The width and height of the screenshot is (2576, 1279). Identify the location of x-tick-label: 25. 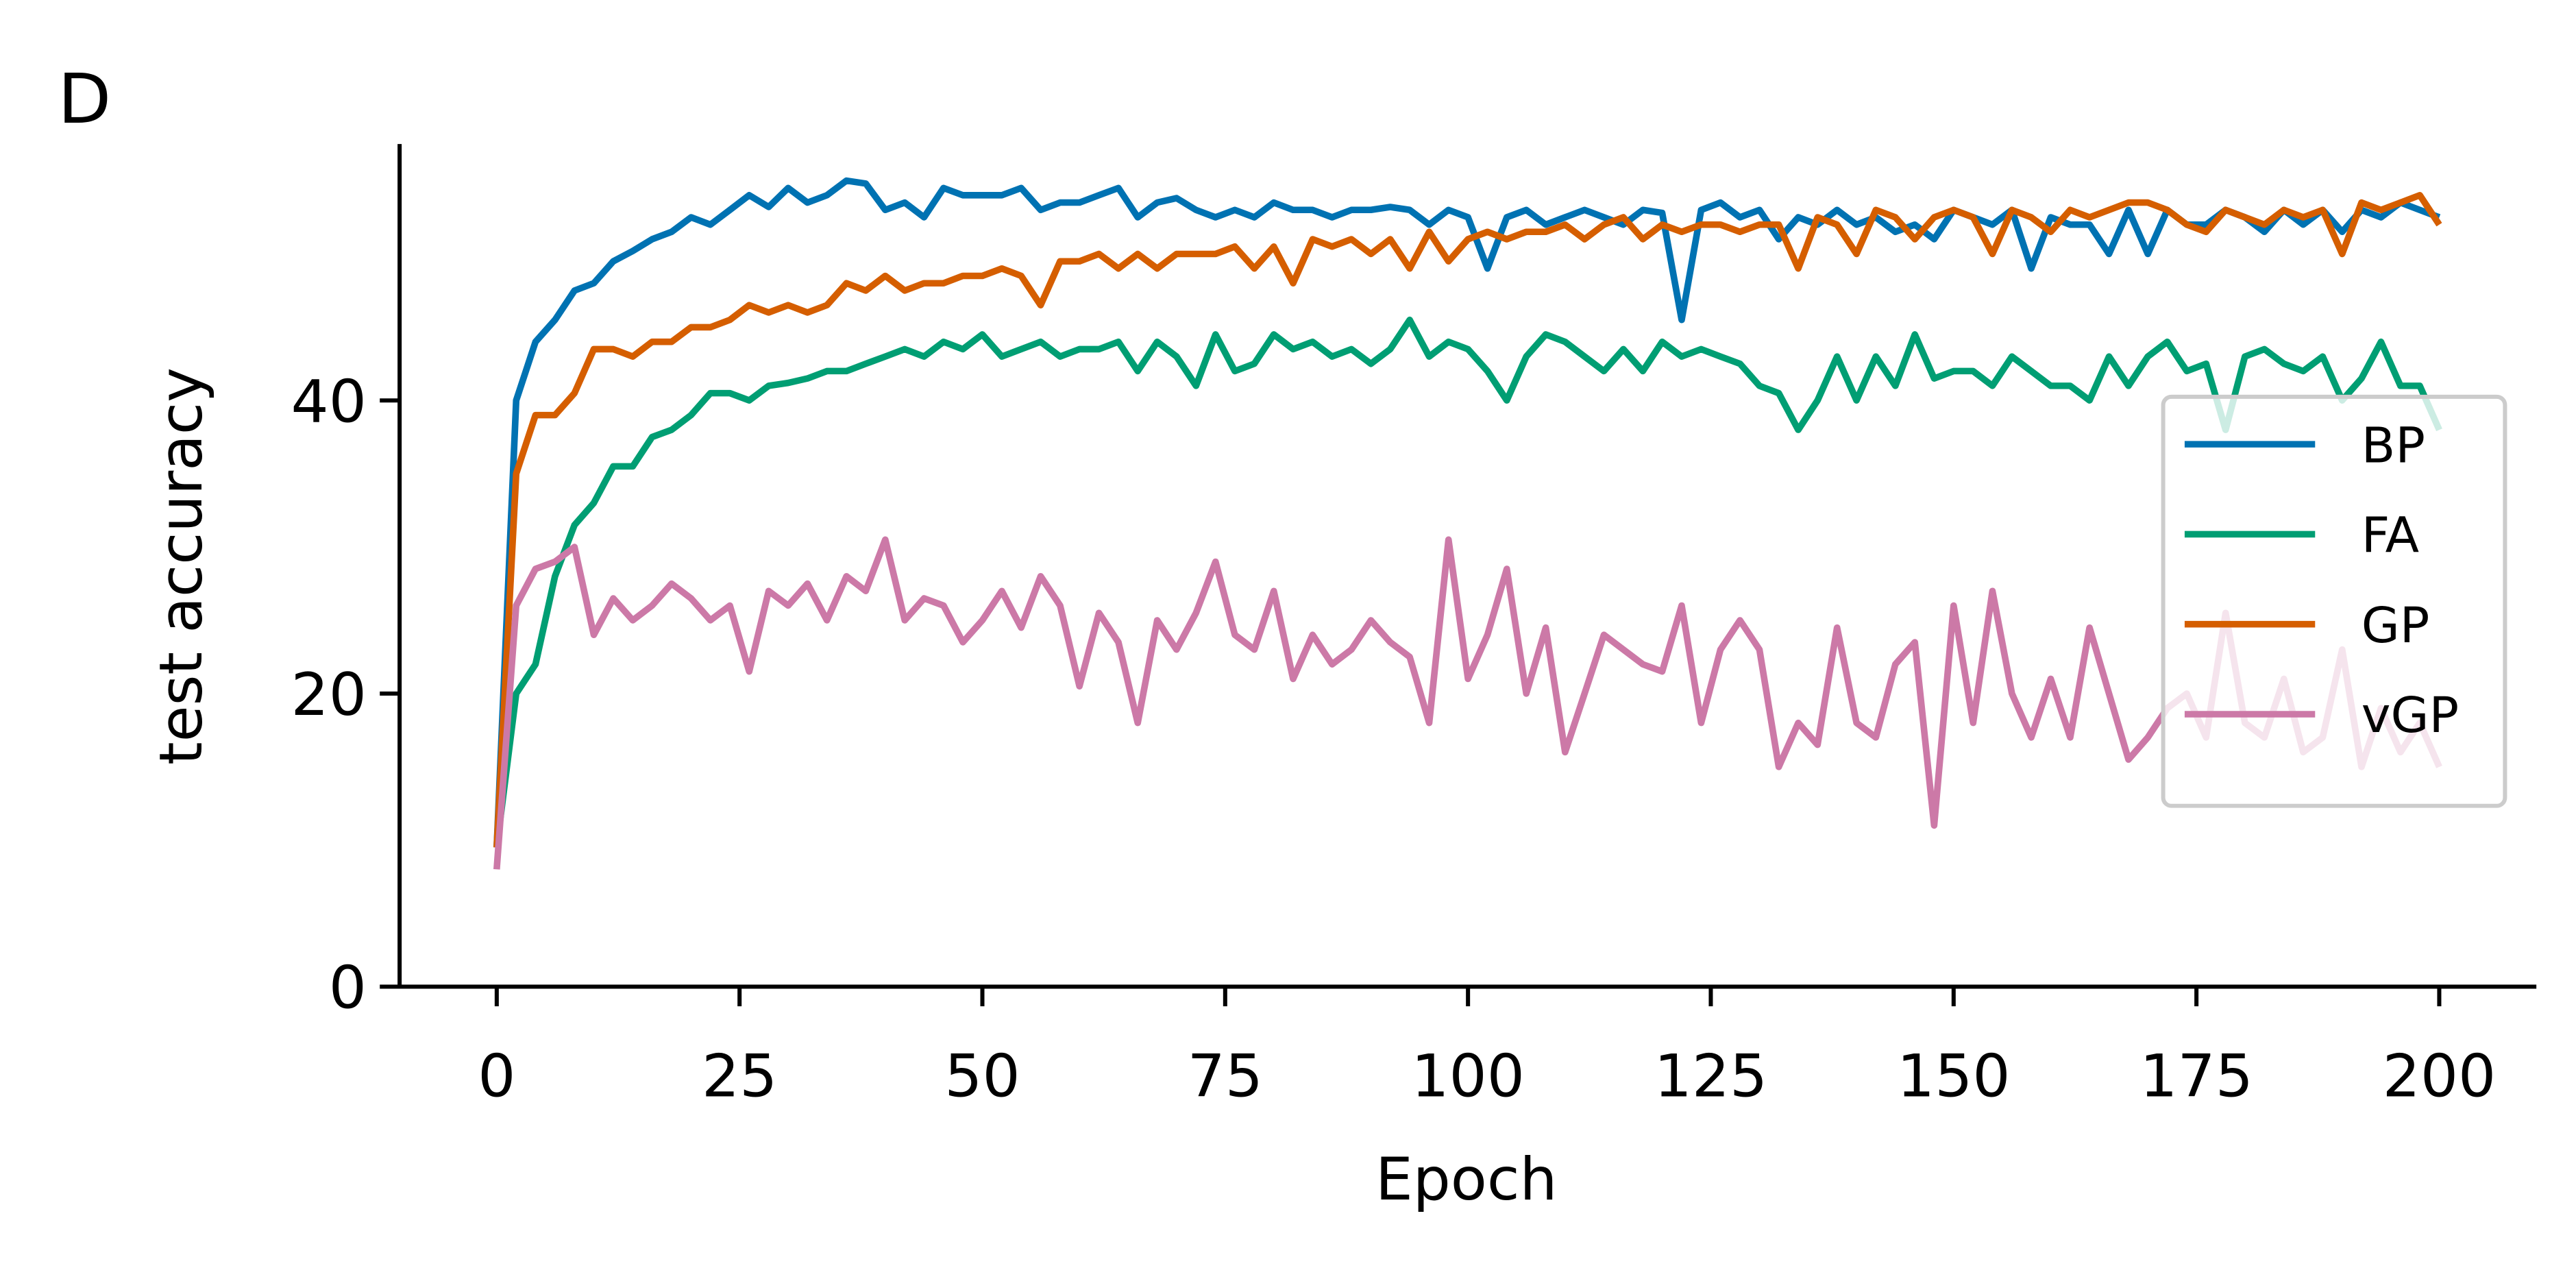
(740, 1077).